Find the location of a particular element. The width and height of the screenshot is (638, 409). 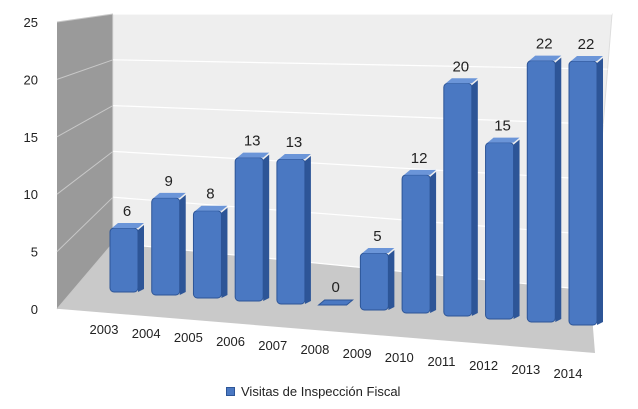

x-tick-label-2009: 2009 is located at coordinates (357, 353).